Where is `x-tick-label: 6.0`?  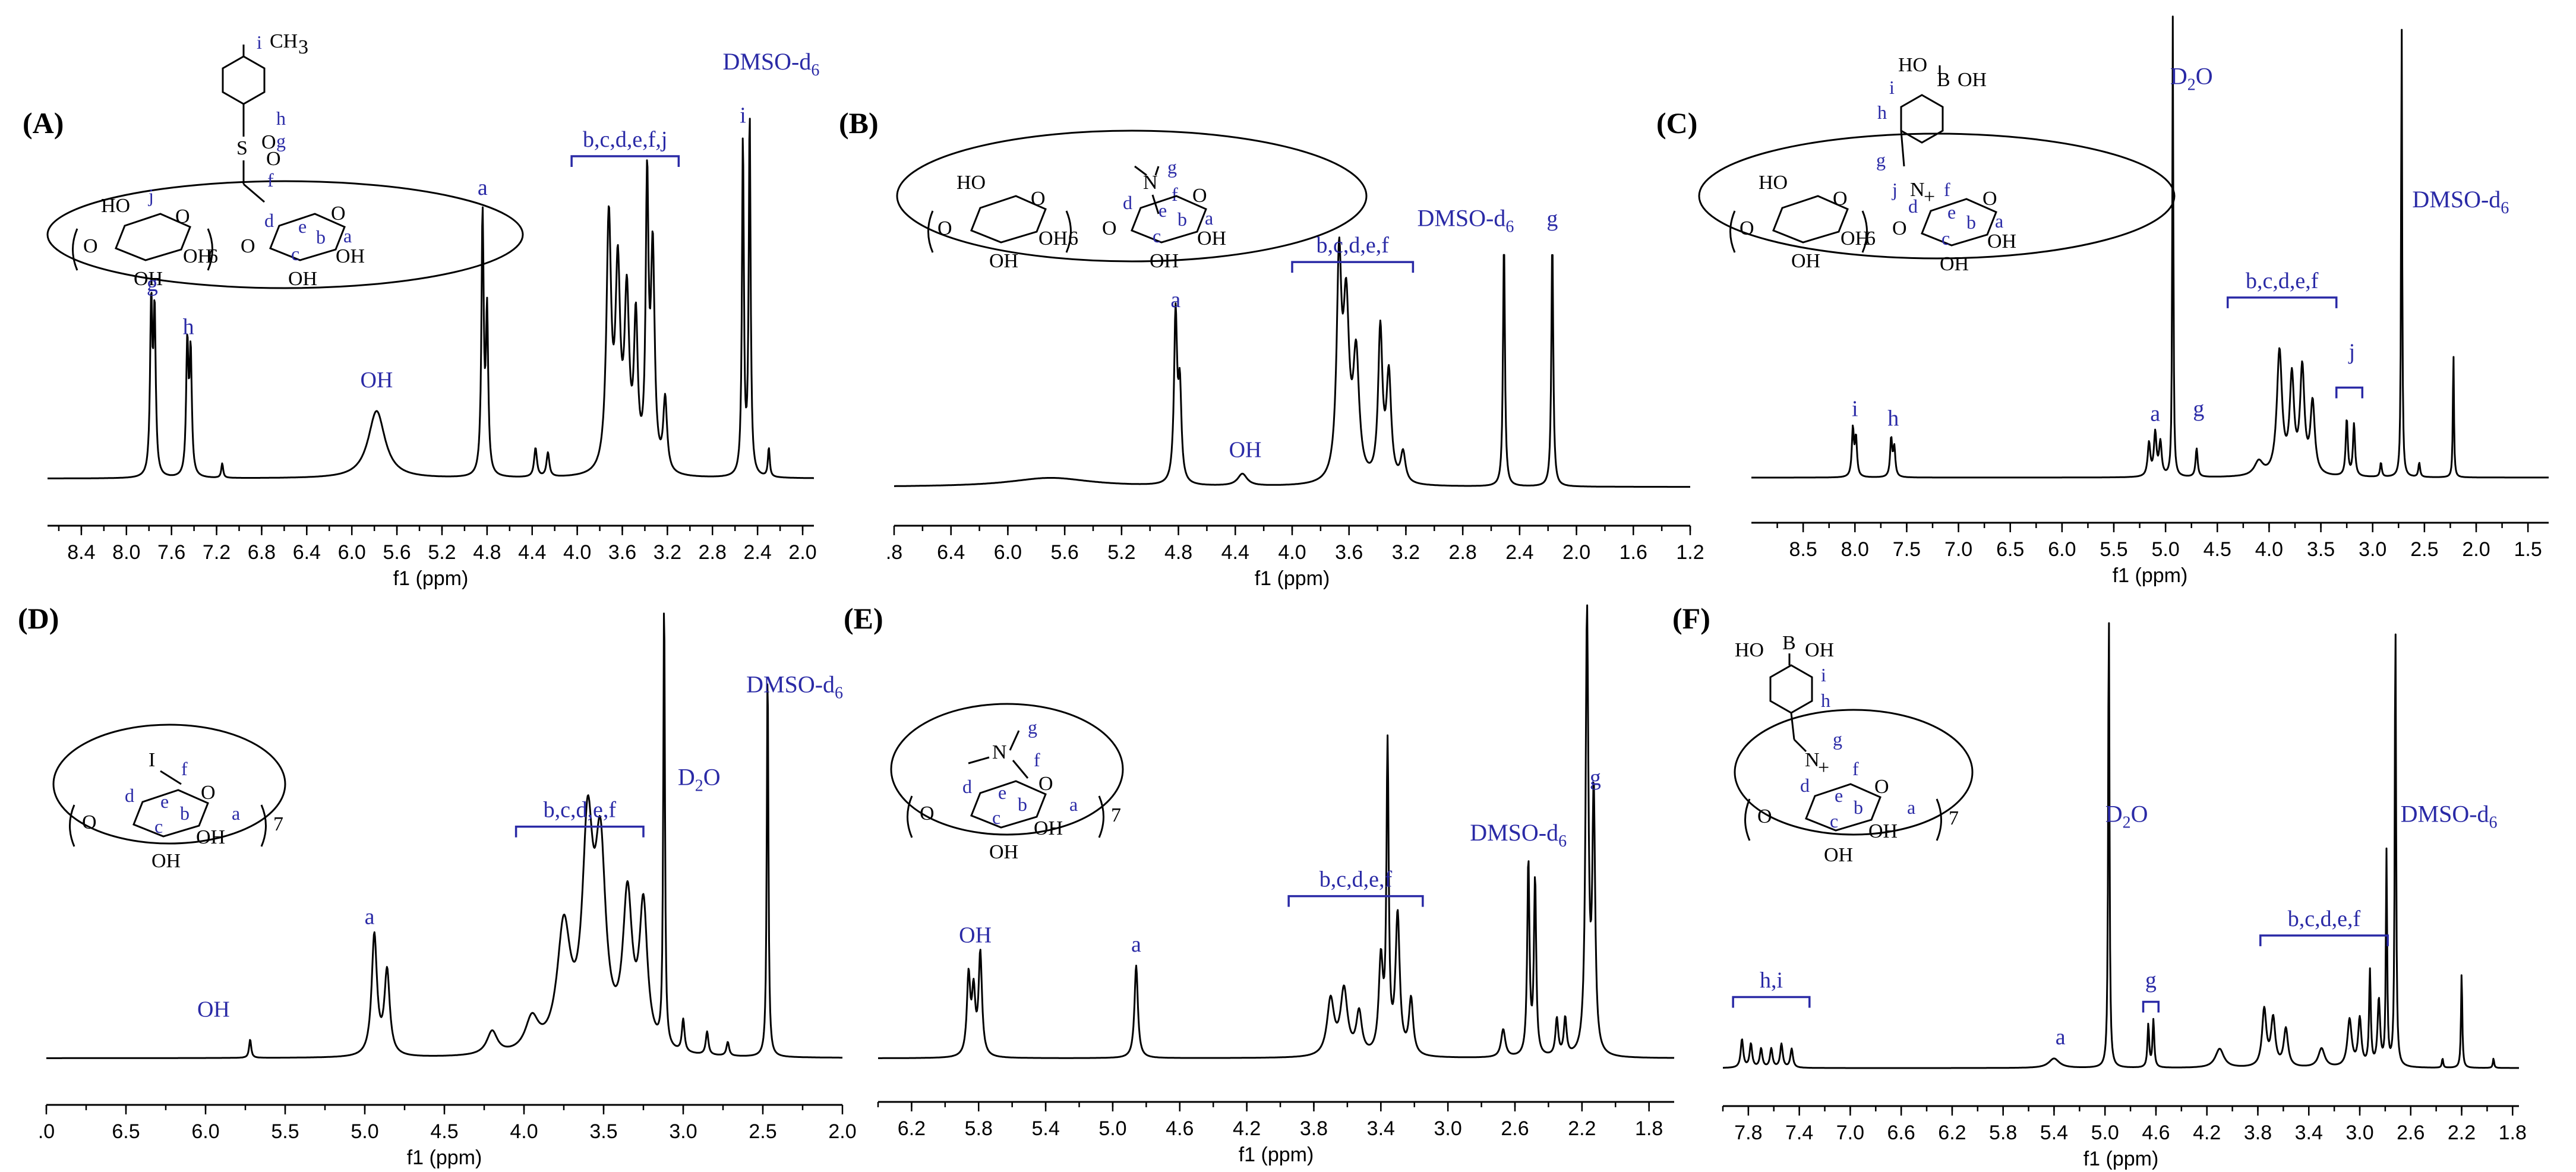 x-tick-label: 6.0 is located at coordinates (1008, 552).